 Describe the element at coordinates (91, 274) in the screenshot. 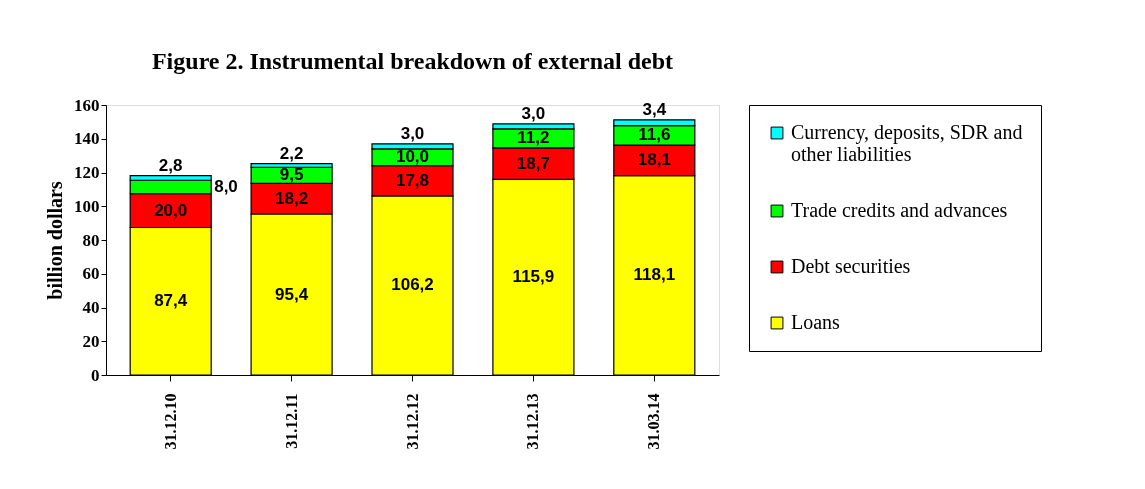

I see `y-tick-label: 60` at that location.